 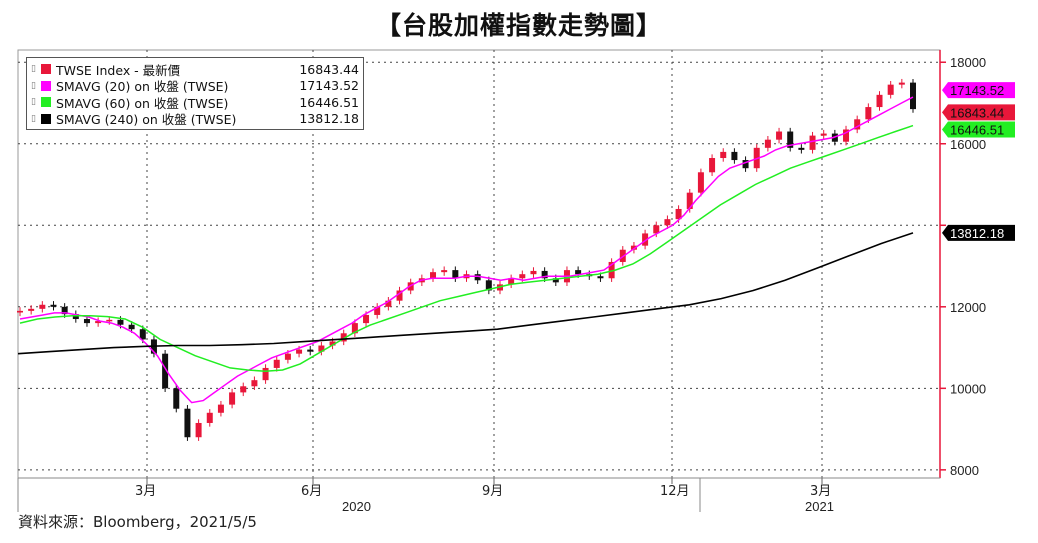 I want to click on legend-value: 17143.52, so click(x=329, y=86).